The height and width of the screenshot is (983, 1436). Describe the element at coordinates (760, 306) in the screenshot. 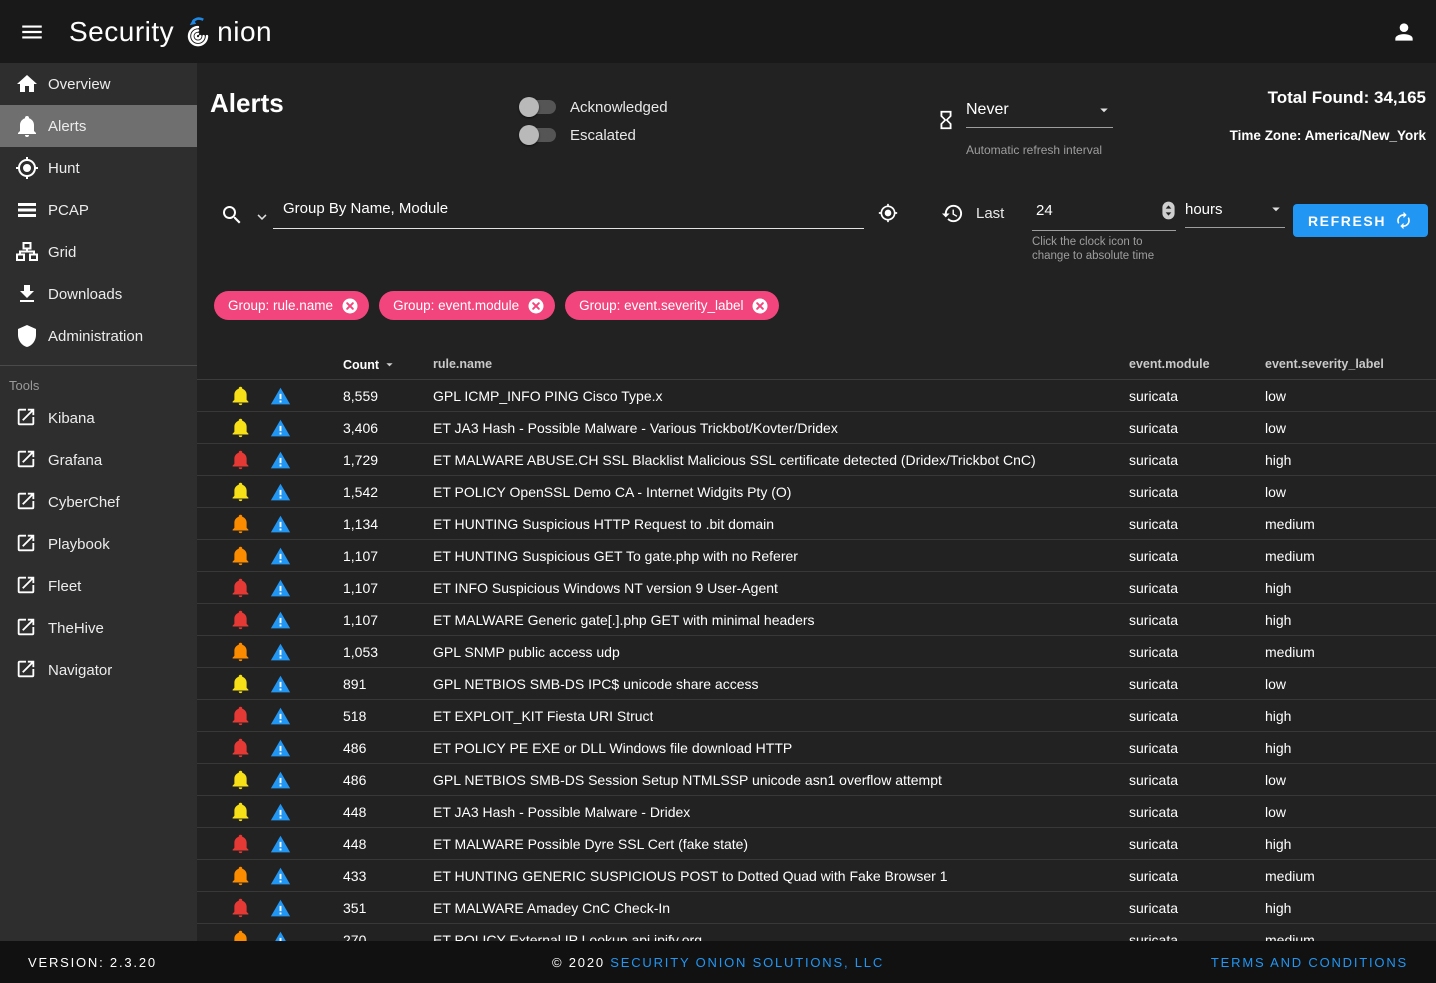

I see `close-circle-icon` at that location.